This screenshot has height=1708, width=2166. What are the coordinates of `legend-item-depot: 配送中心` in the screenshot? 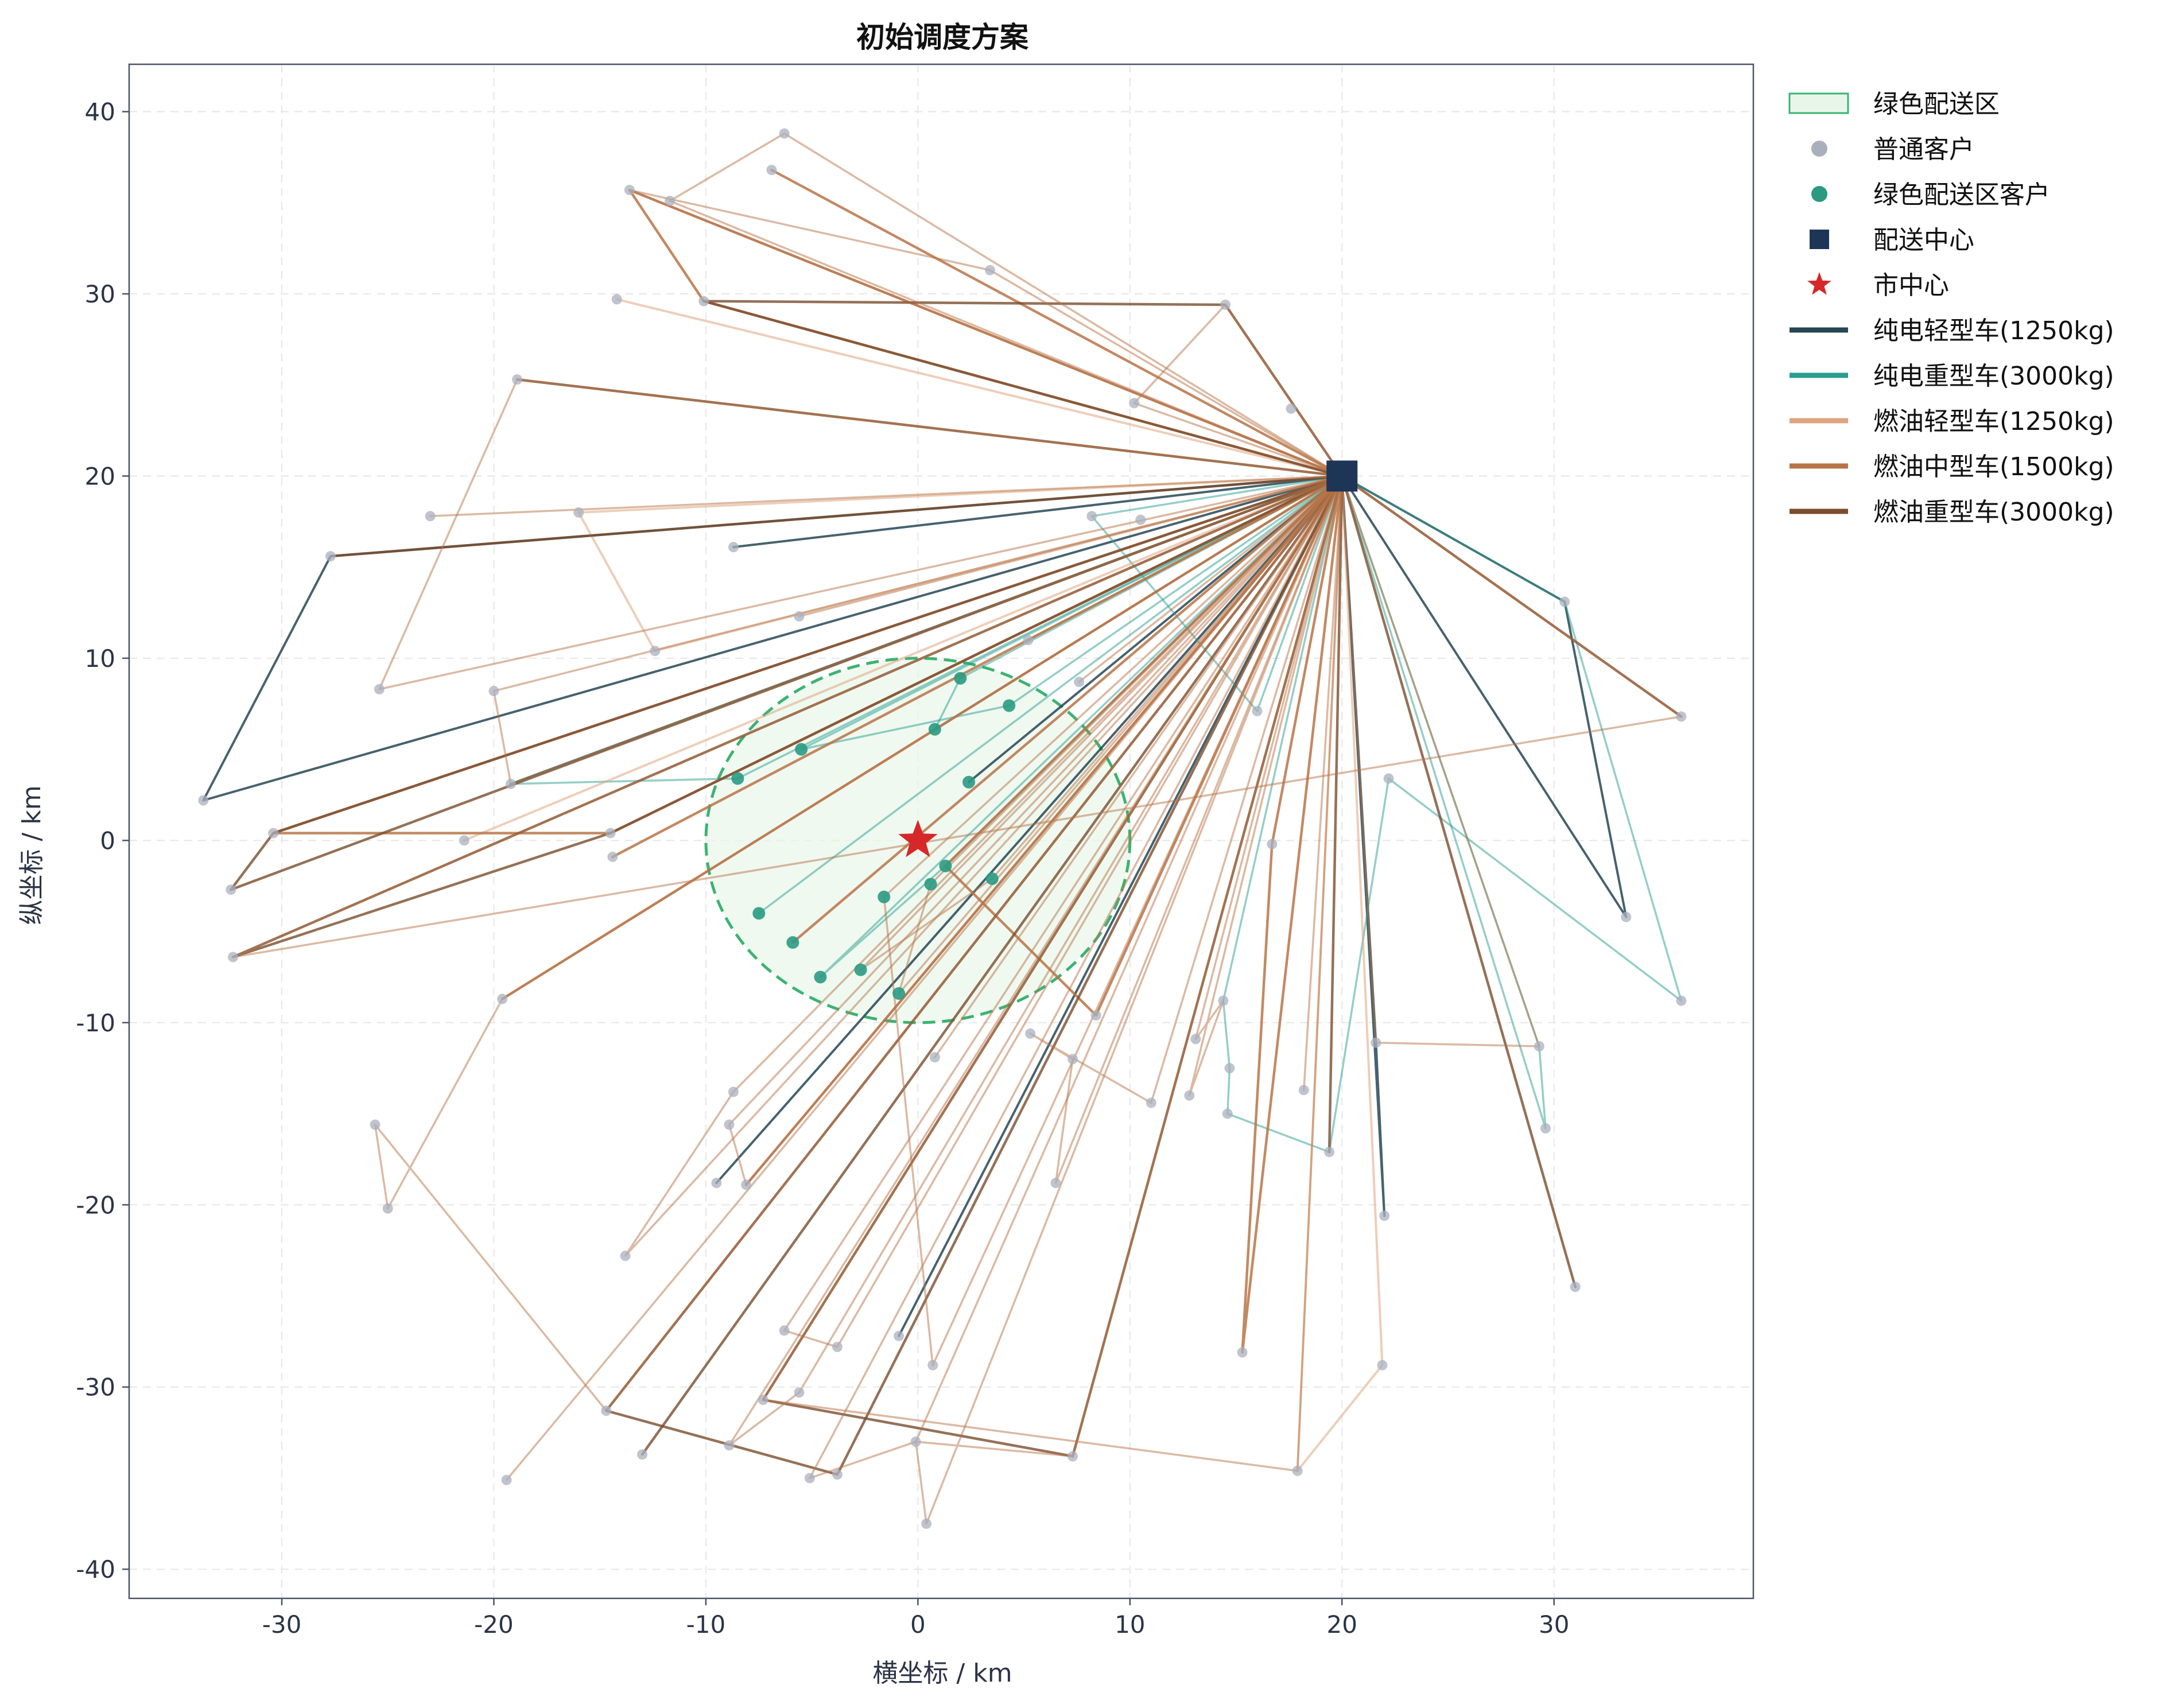 It's located at (1892, 241).